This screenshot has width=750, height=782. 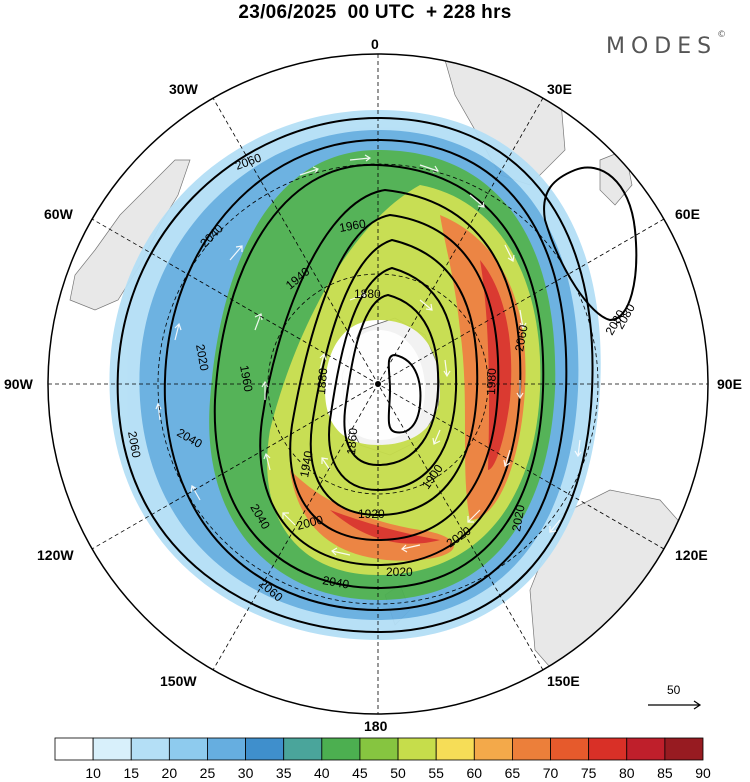 What do you see at coordinates (674, 690) in the screenshot?
I see `reference-vector-label: 50` at bounding box center [674, 690].